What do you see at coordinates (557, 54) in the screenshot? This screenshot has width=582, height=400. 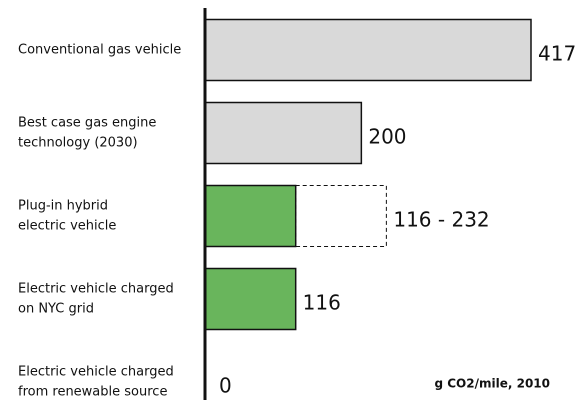 I see `value-label: 417` at bounding box center [557, 54].